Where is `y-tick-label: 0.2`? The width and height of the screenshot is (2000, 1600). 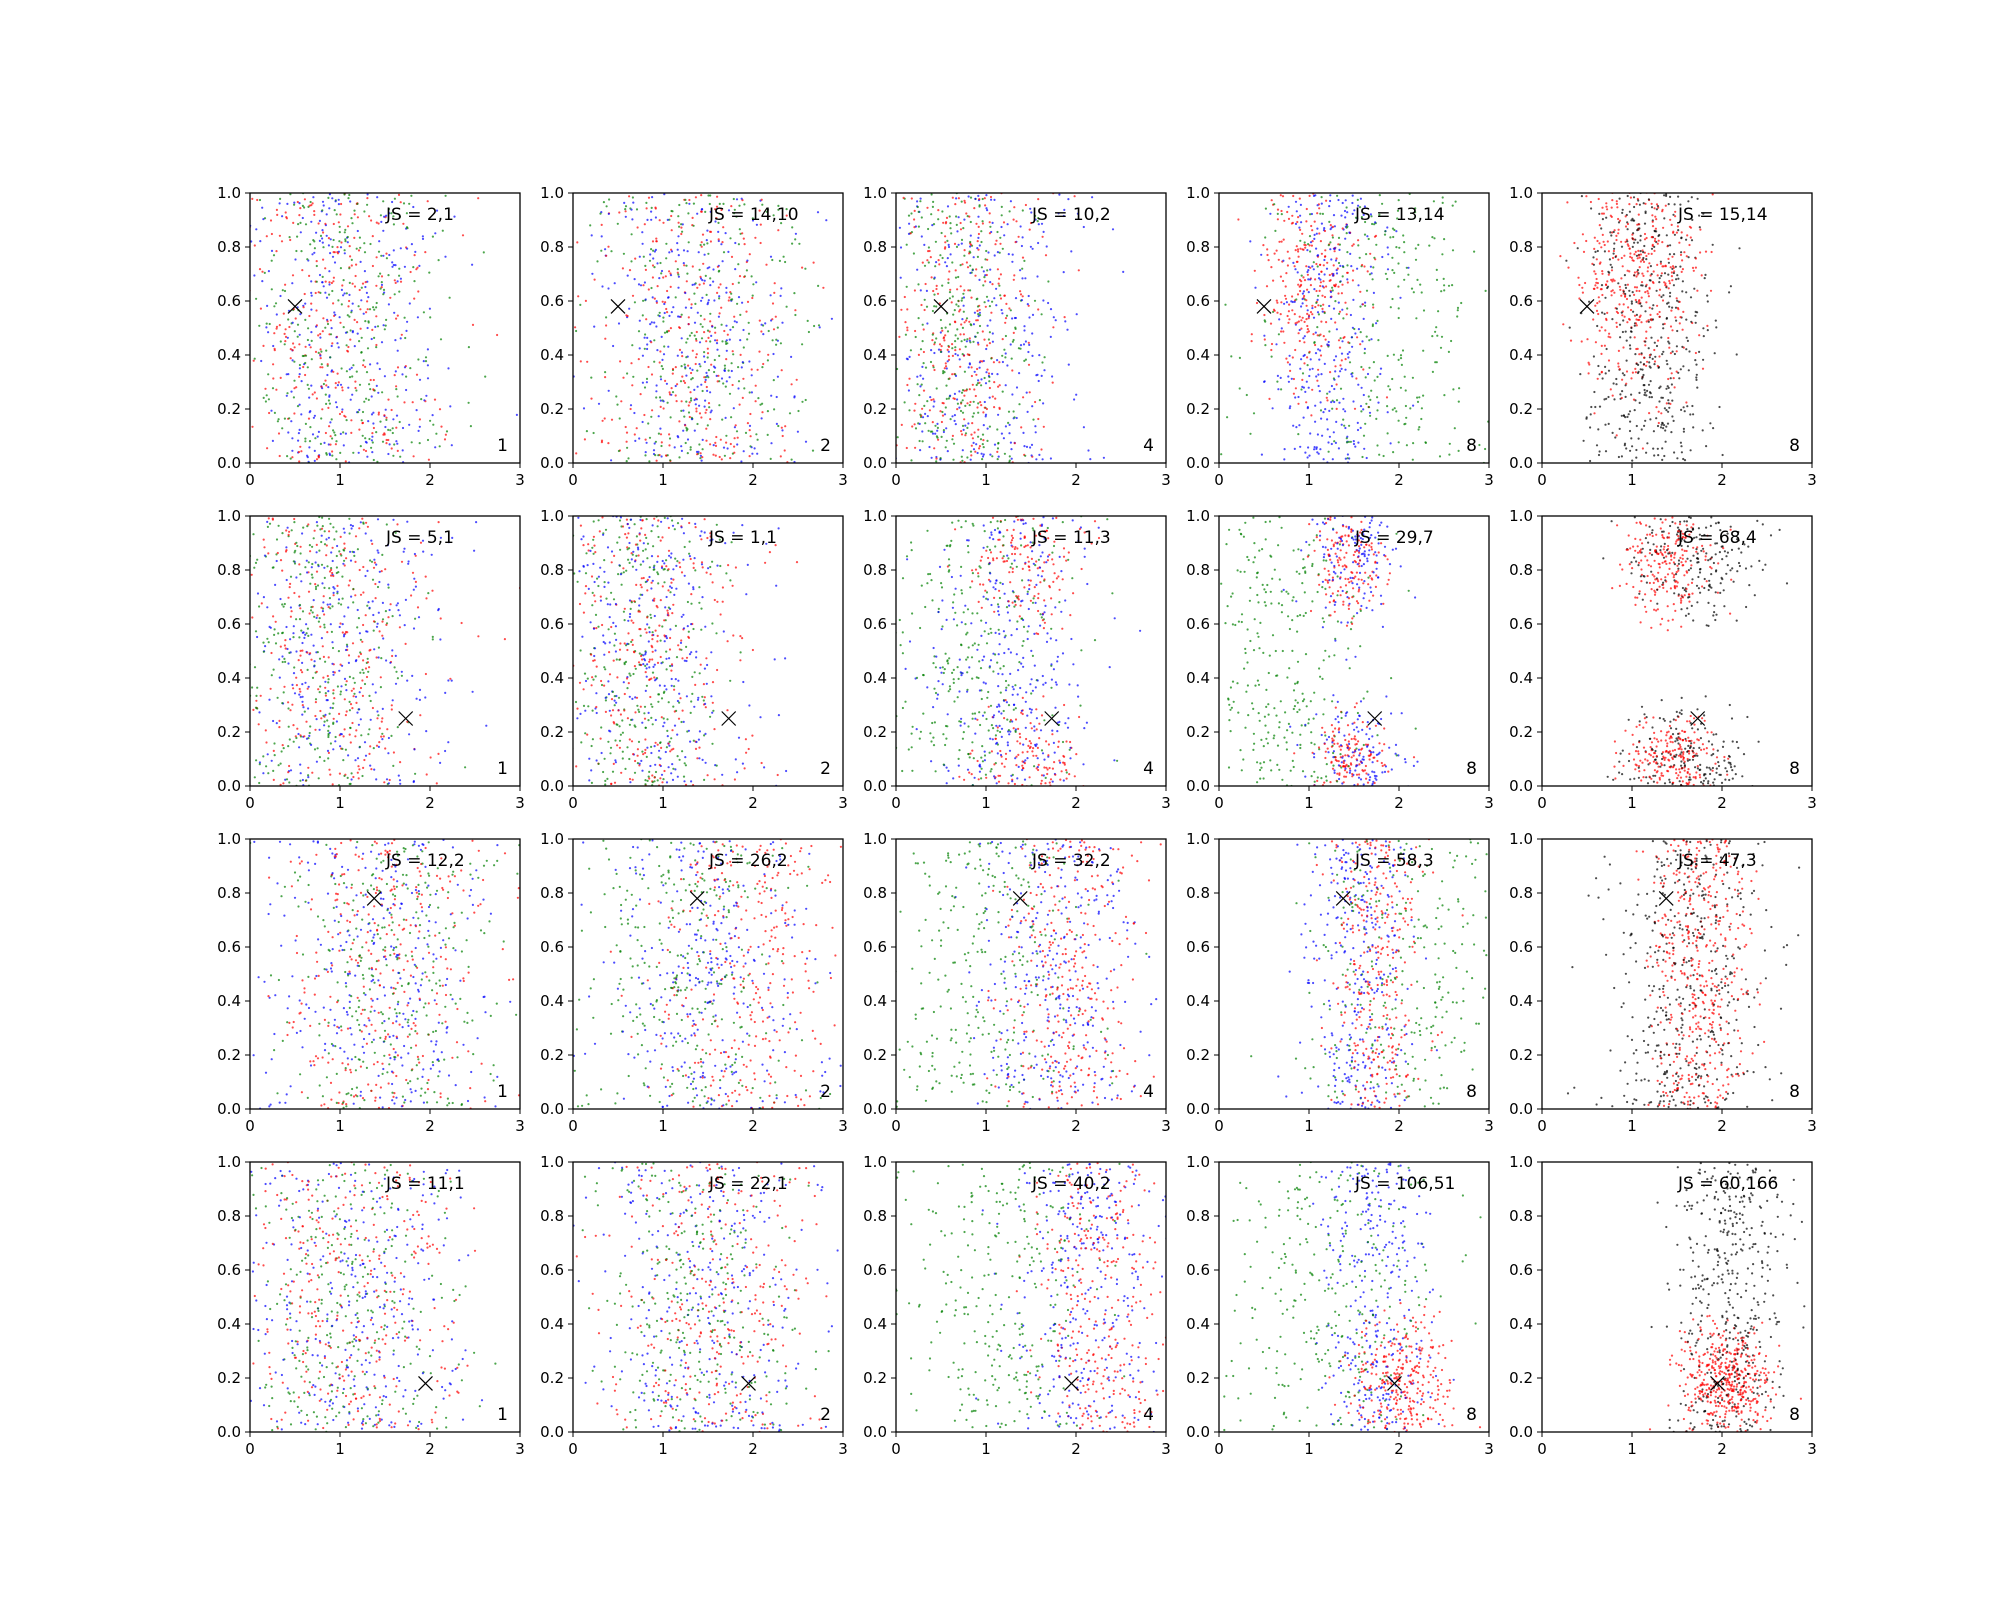
y-tick-label: 0.2 is located at coordinates (875, 409).